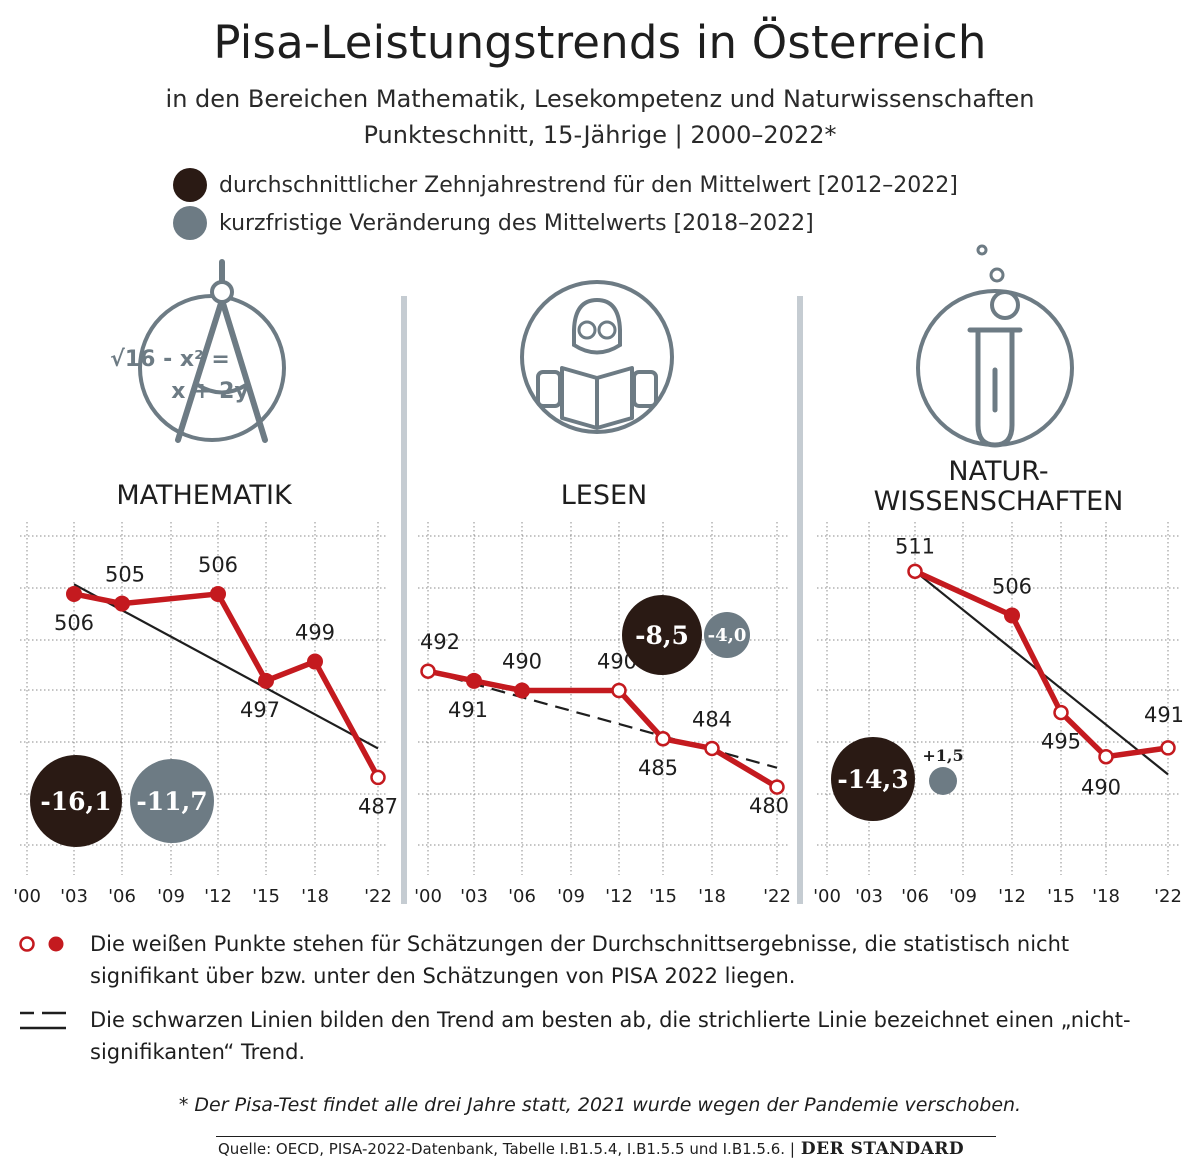 The height and width of the screenshot is (1176, 1200). Describe the element at coordinates (122, 896) in the screenshot. I see `panel-1-x-tick: '06` at that location.